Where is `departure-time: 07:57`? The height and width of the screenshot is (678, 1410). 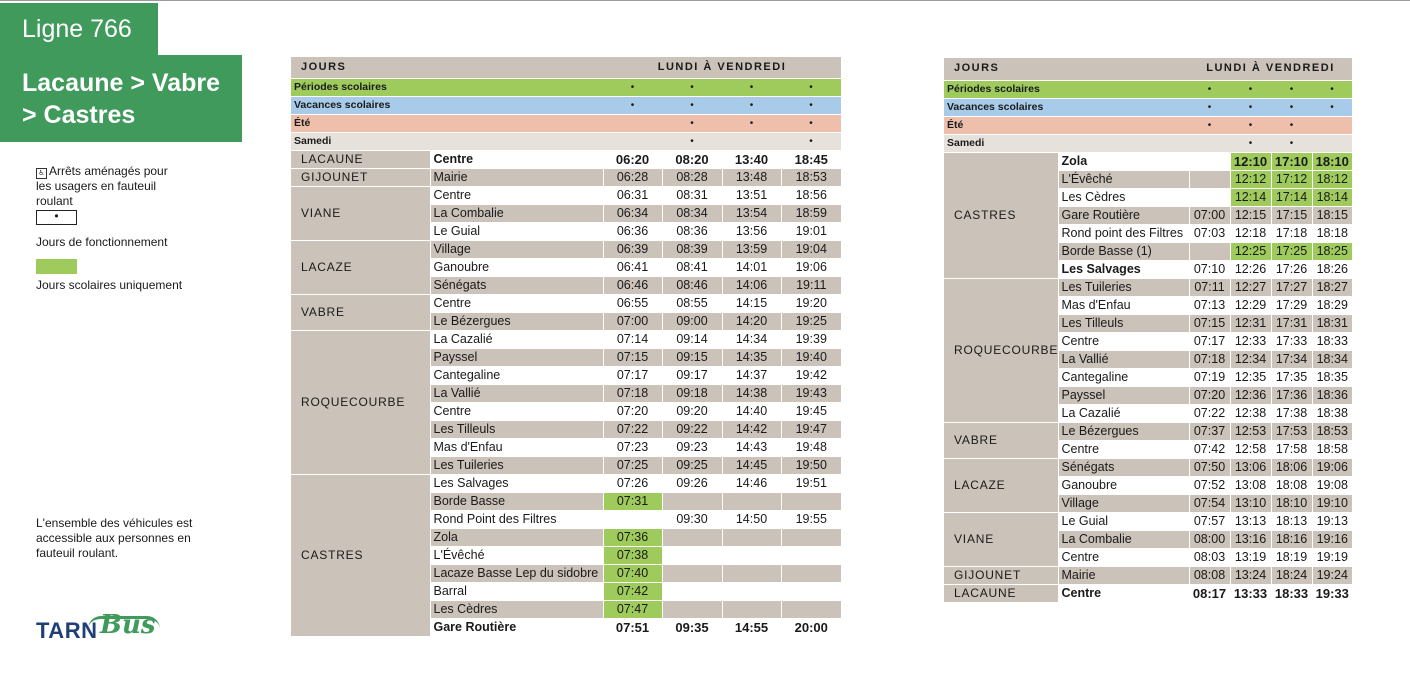
departure-time: 07:57 is located at coordinates (1209, 521).